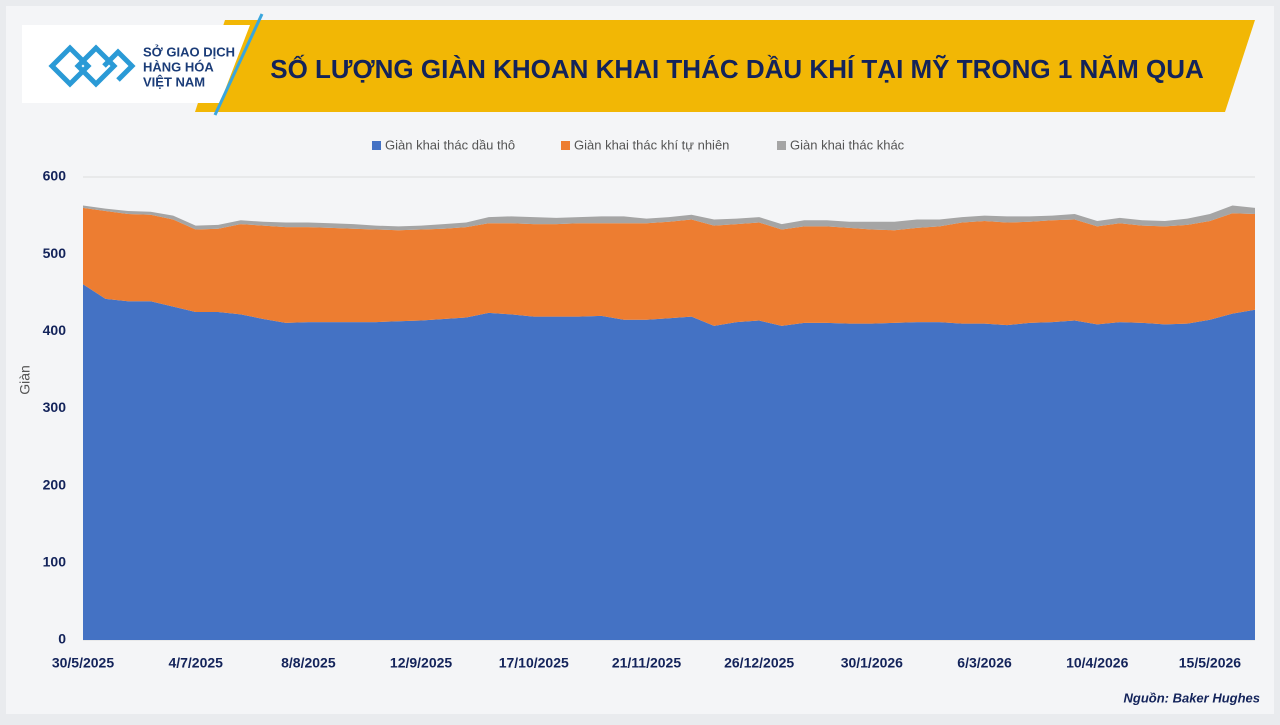  Describe the element at coordinates (1210, 663) in the screenshot. I see `x-tick-label: 15/5/2026` at that location.